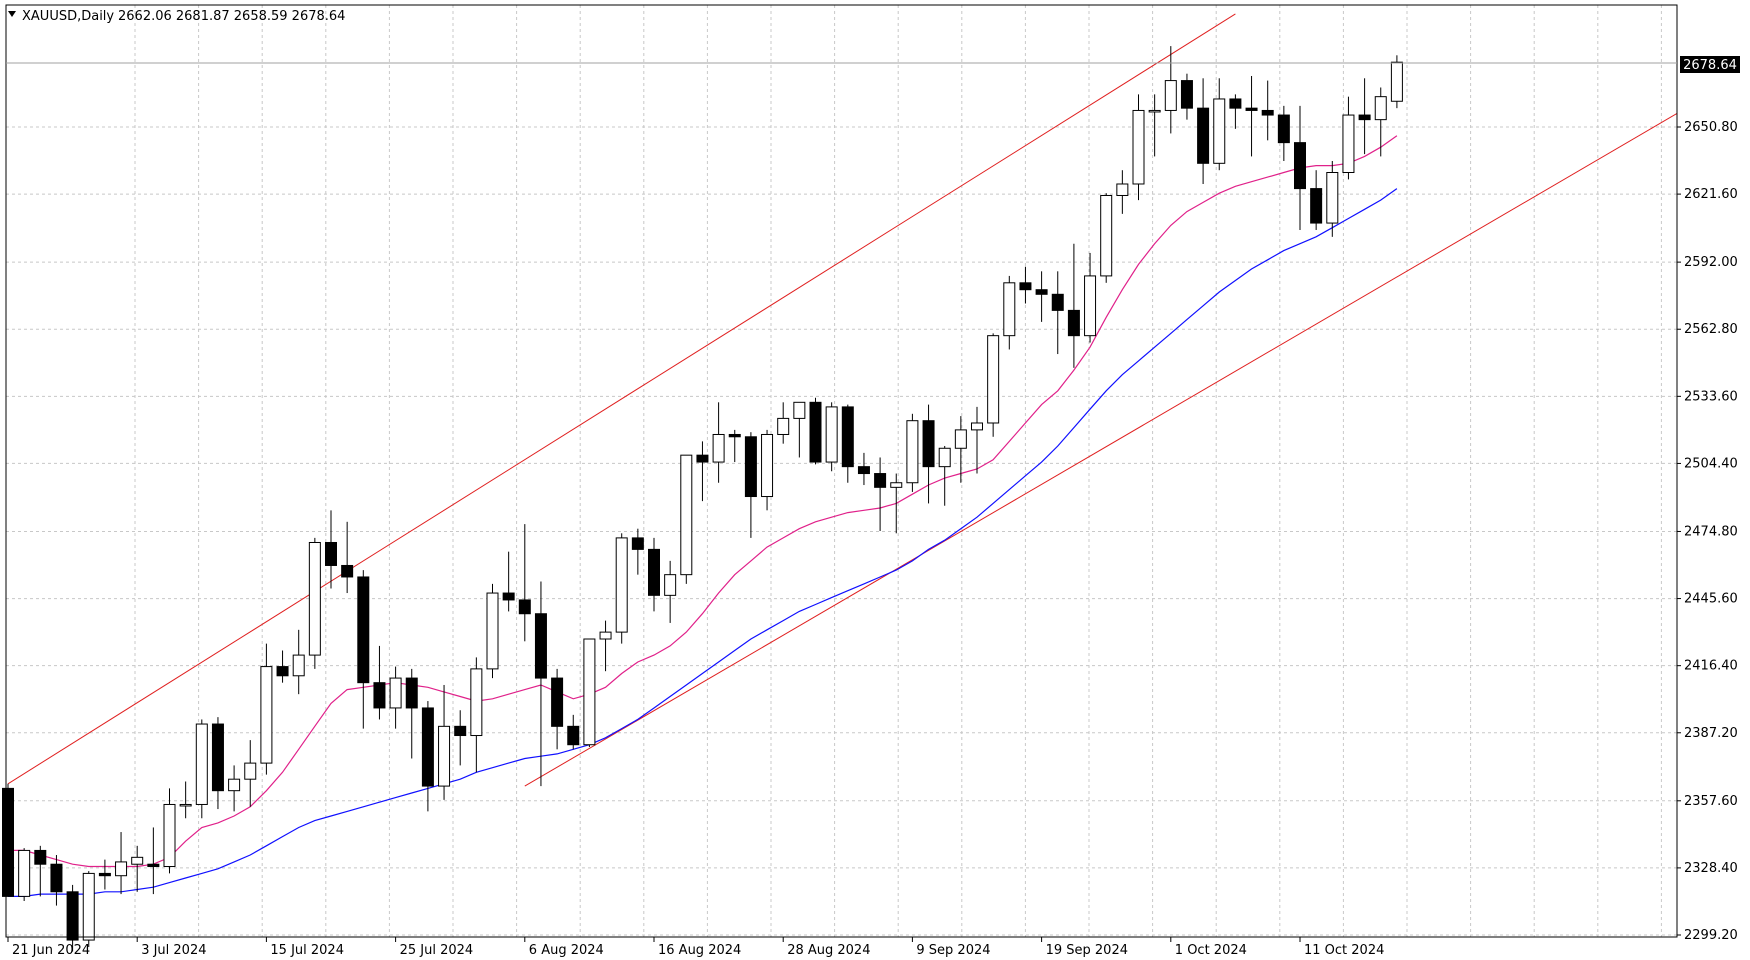 The width and height of the screenshot is (1750, 960). Describe the element at coordinates (1711, 329) in the screenshot. I see `y-tick-label: 2562.80` at that location.